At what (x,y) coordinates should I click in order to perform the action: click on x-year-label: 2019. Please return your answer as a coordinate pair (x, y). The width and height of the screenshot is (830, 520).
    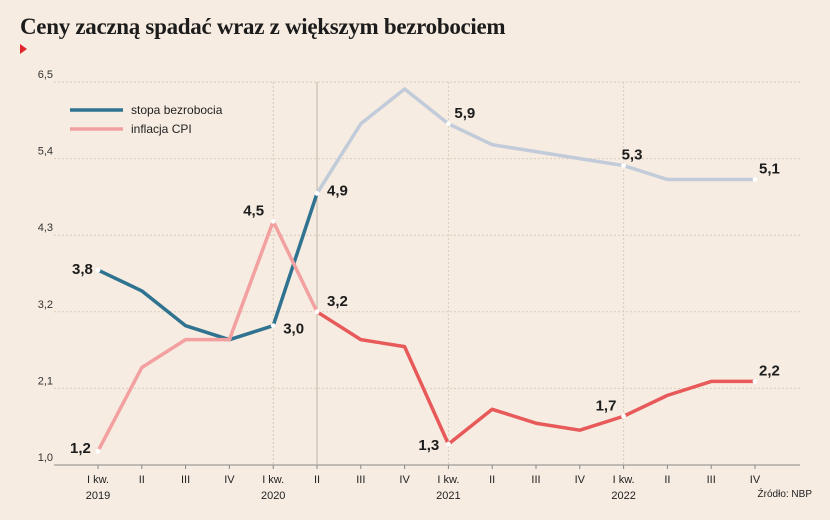
    Looking at the image, I should click on (98, 496).